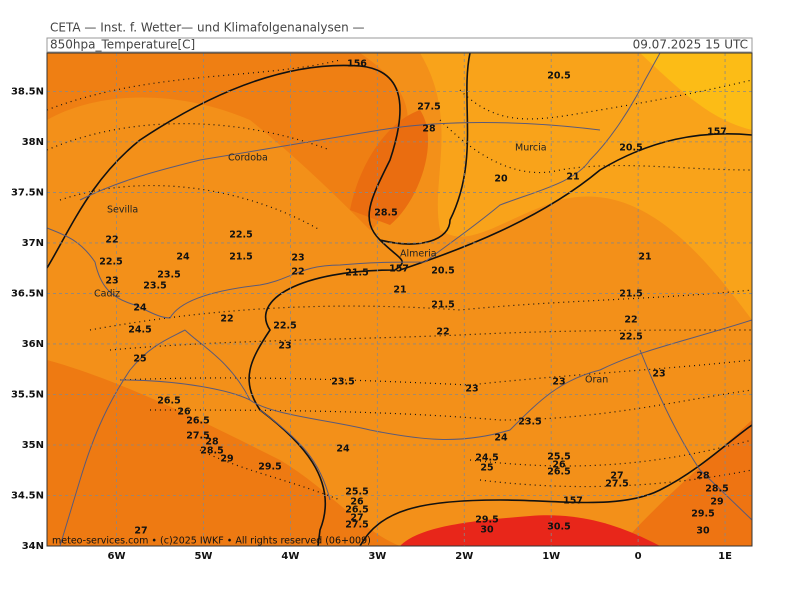 Image resolution: width=800 pixels, height=600 pixels. Describe the element at coordinates (501, 179) in the screenshot. I see `contour-label: 20` at that location.